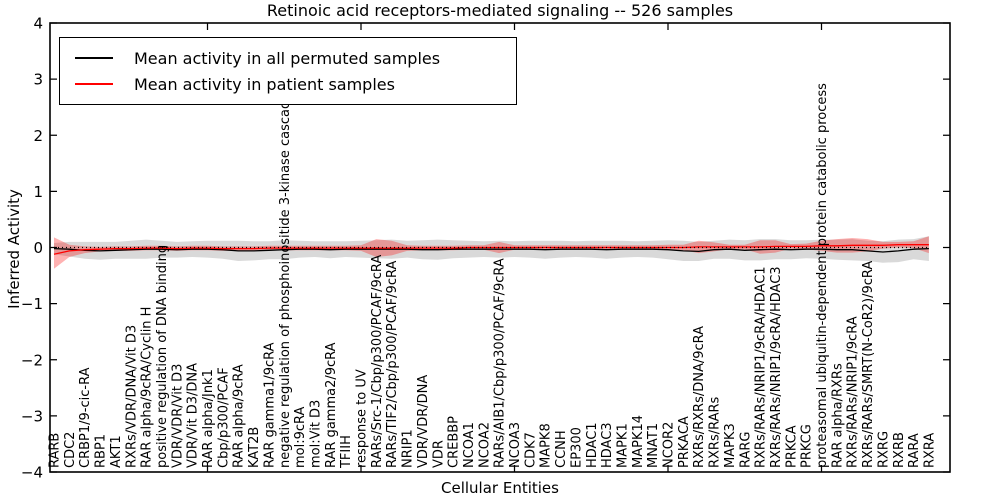  What do you see at coordinates (622, 445) in the screenshot?
I see `x-tick-label: MAPK1` at bounding box center [622, 445].